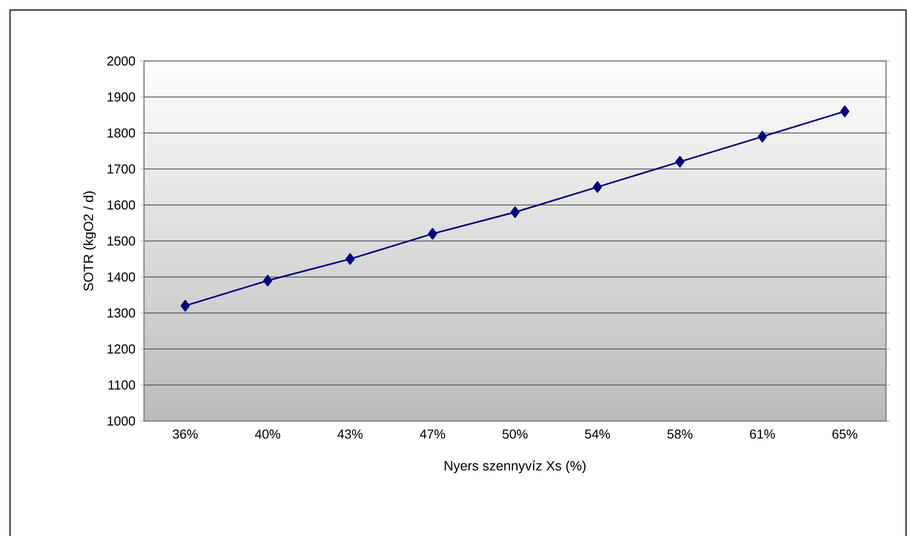  What do you see at coordinates (267, 434) in the screenshot?
I see `x-tick-label: 40%` at bounding box center [267, 434].